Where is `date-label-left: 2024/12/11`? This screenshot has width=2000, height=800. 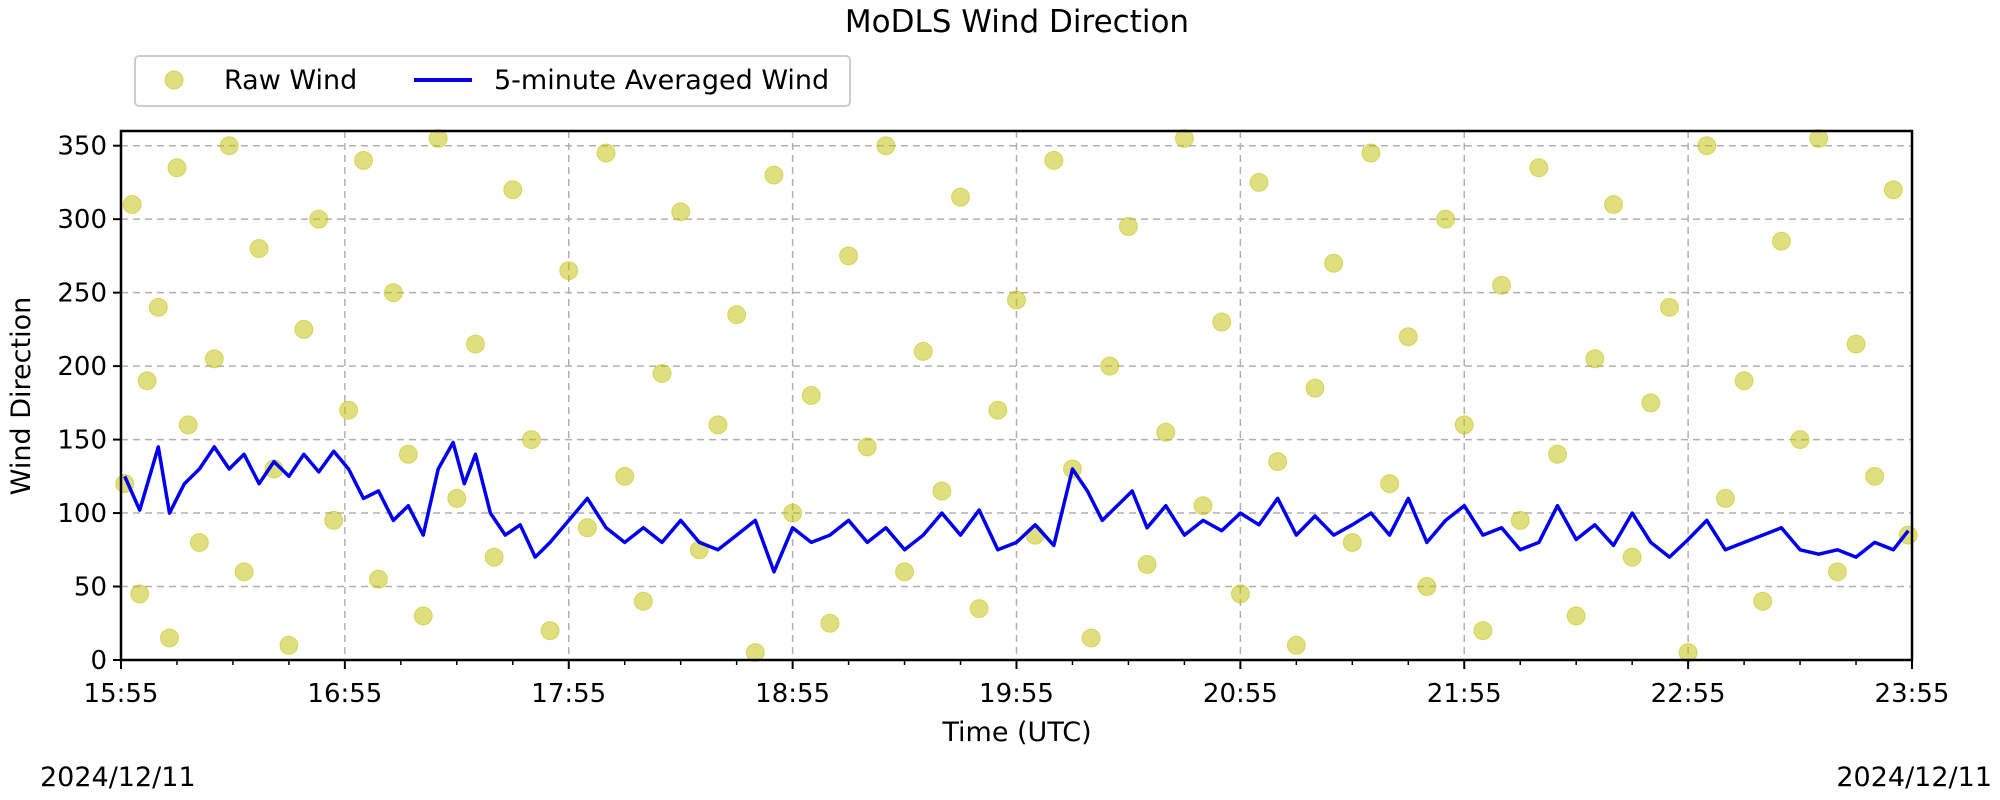 date-label-left: 2024/12/11 is located at coordinates (118, 777).